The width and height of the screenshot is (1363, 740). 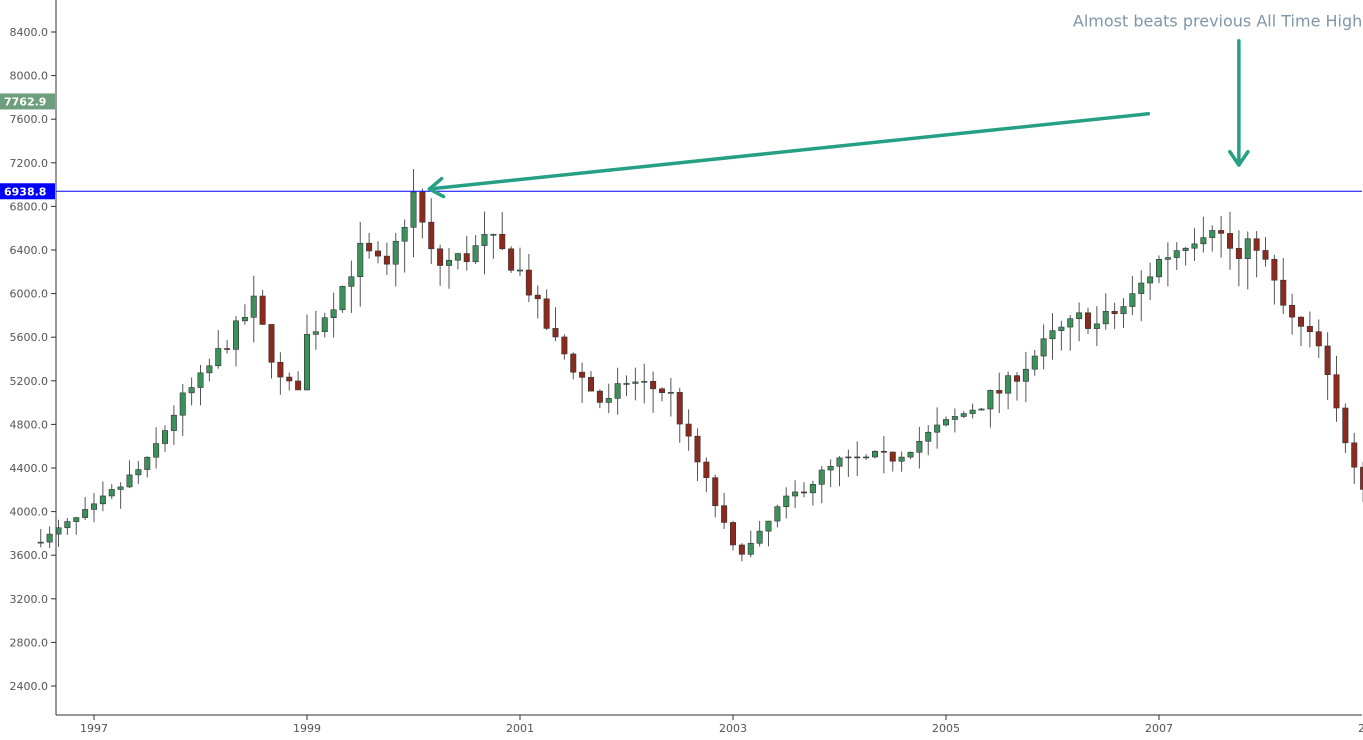 I want to click on price-badge: 6938.8, so click(x=27, y=191).